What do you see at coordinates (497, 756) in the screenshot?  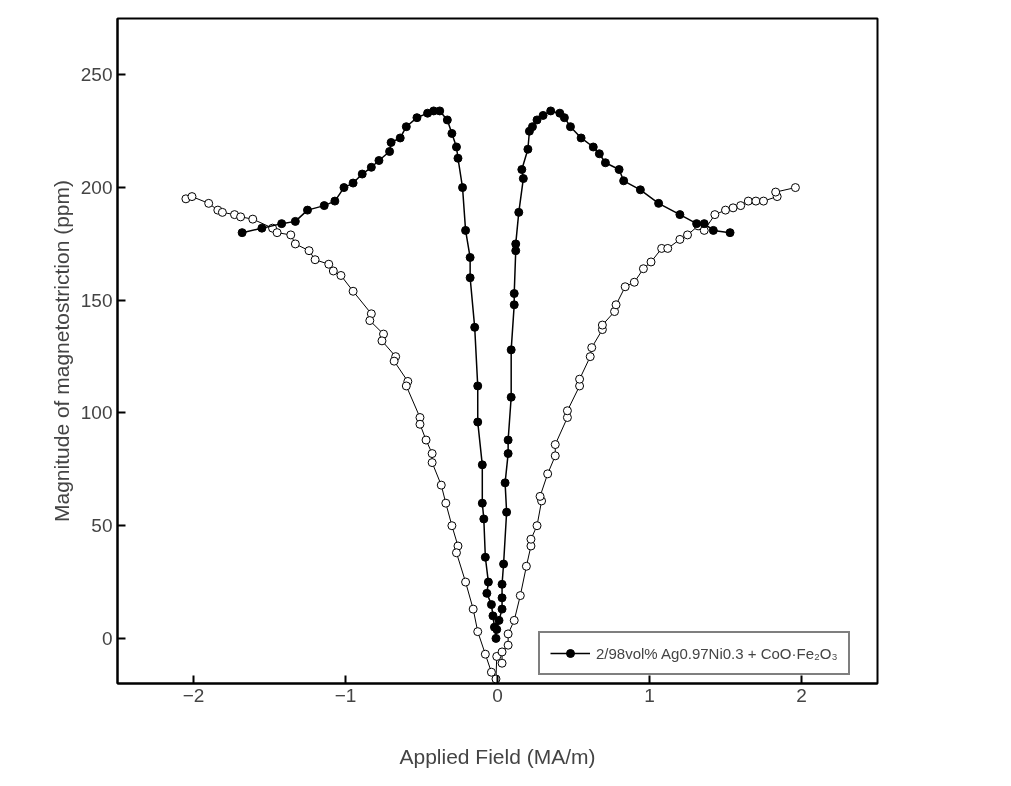 I see `x-axis-title: Applied Field (MA/m)` at bounding box center [497, 756].